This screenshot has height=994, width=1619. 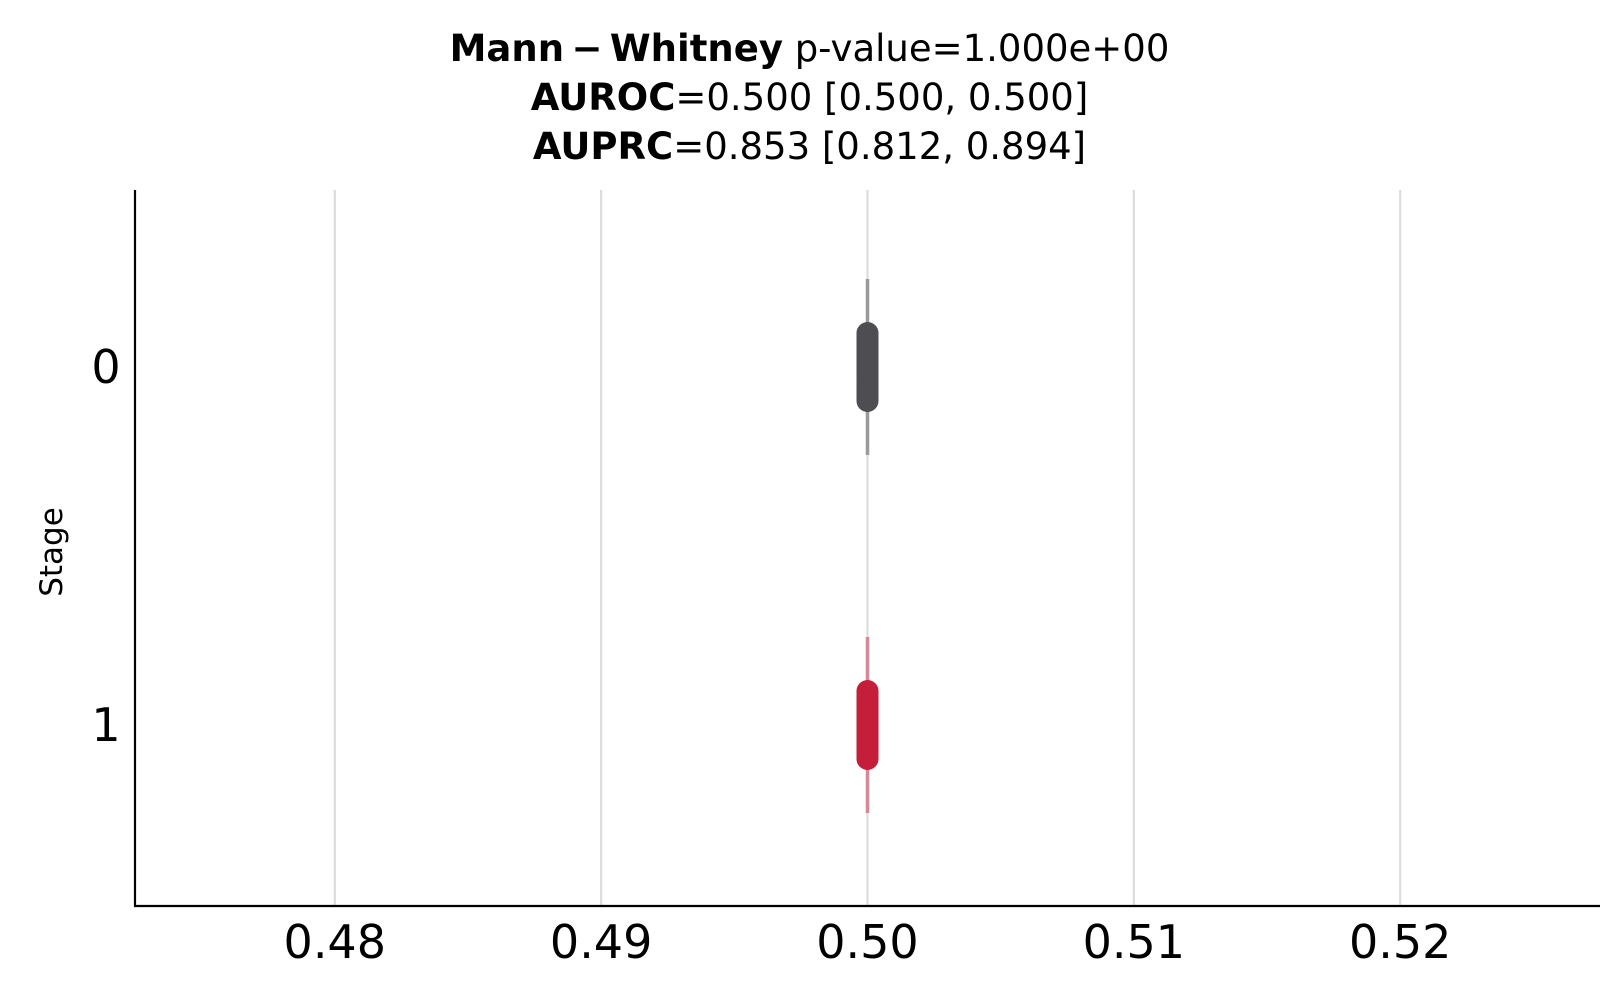 What do you see at coordinates (603, 97) in the screenshot?
I see `title-auroc-label: AUROC` at bounding box center [603, 97].